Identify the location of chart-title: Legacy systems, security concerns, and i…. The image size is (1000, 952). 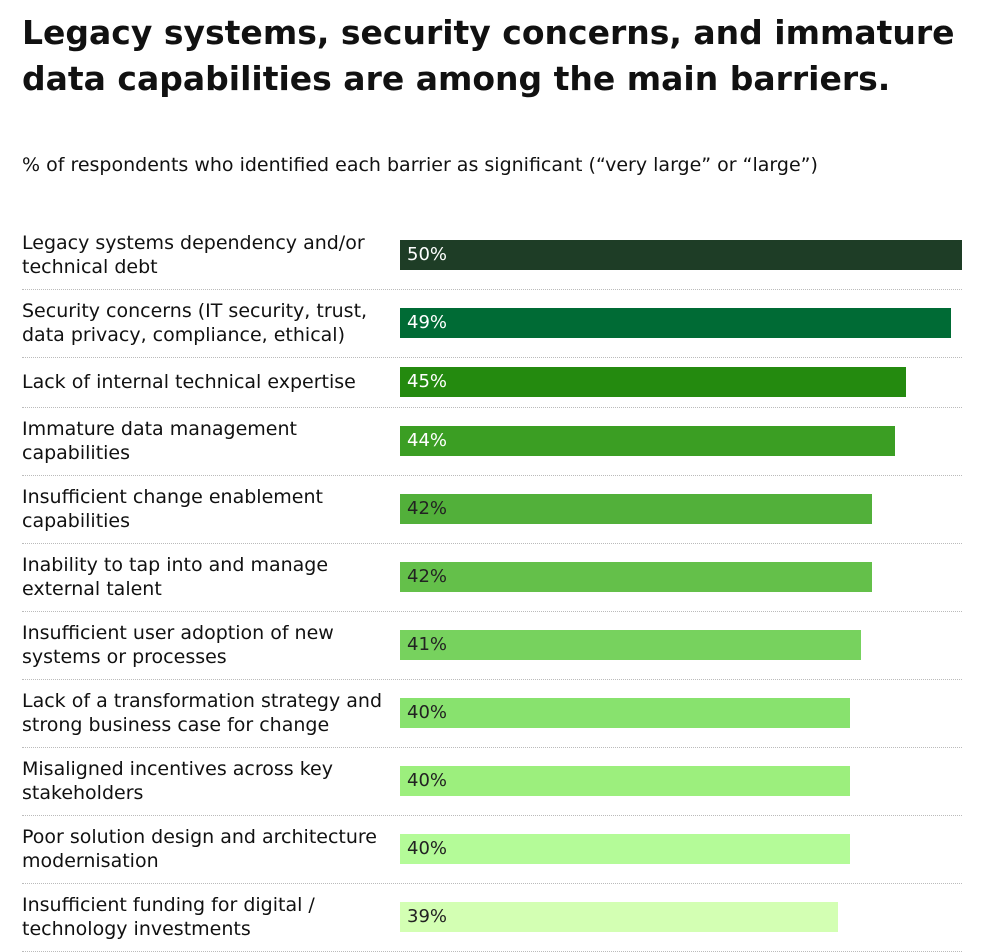
(488, 55).